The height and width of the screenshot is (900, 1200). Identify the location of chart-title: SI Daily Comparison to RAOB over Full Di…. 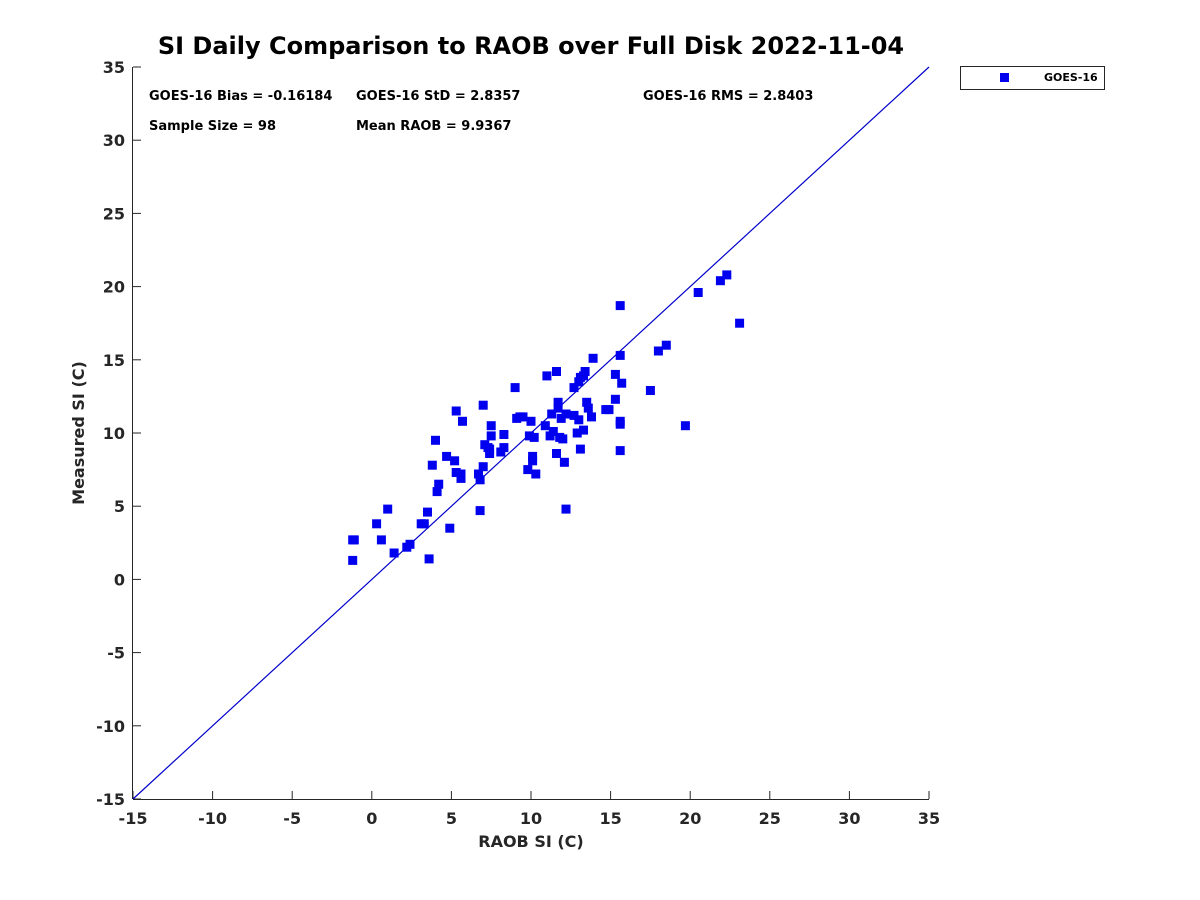
(531, 46).